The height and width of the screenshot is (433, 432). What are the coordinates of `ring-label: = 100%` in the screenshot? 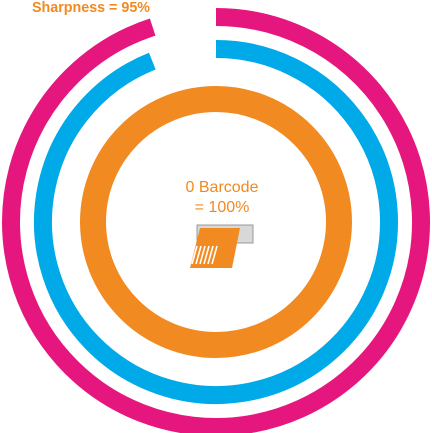 It's located at (222, 207).